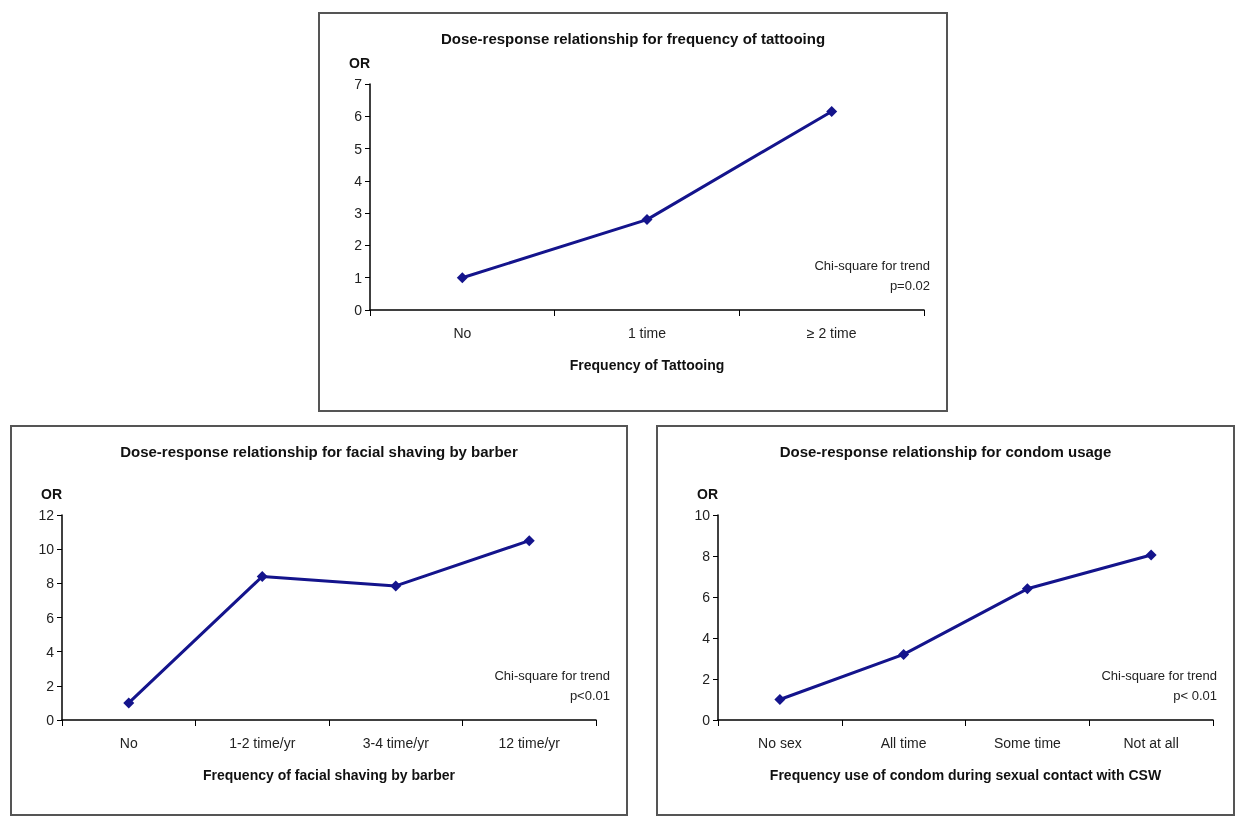  Describe the element at coordinates (262, 743) in the screenshot. I see `x-tick-label: 1-2 time/yr` at that location.